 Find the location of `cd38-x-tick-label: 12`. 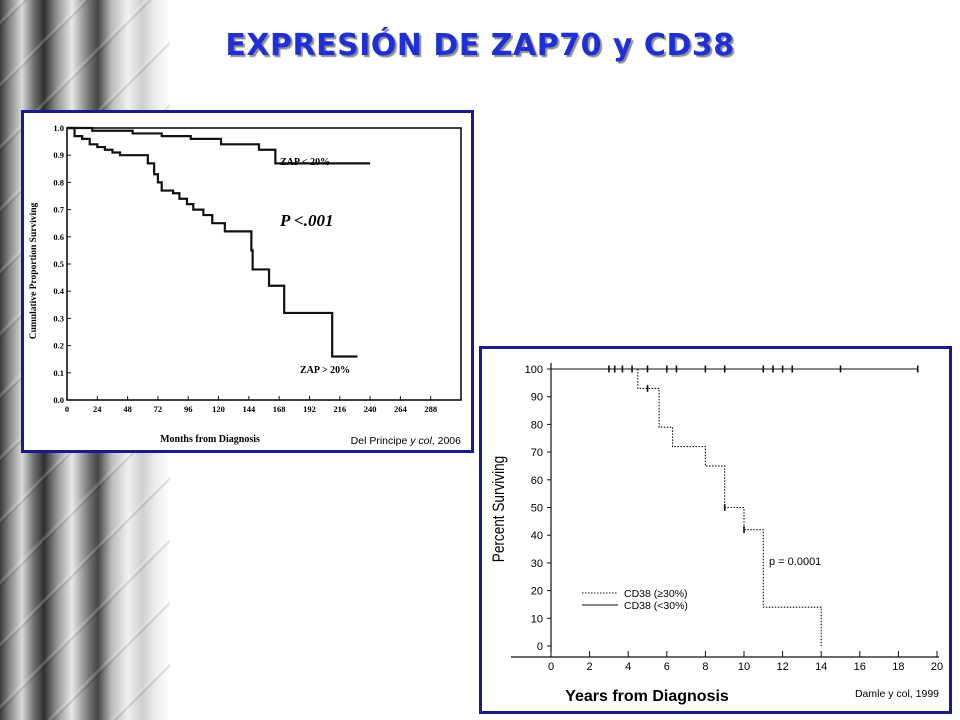

cd38-x-tick-label: 12 is located at coordinates (782, 667).